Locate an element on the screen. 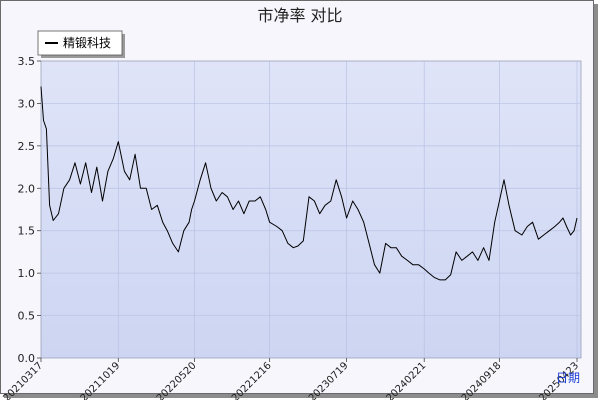 Image resolution: width=600 pixels, height=404 pixels. y-tick-label: 2.5 is located at coordinates (27, 146).